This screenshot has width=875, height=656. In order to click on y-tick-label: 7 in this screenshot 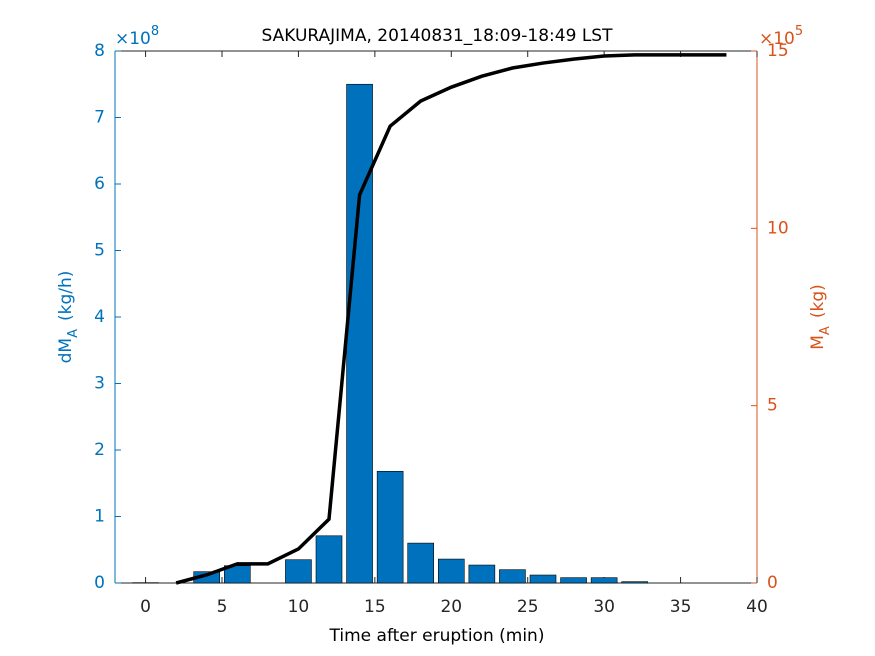, I will do `click(99, 118)`.